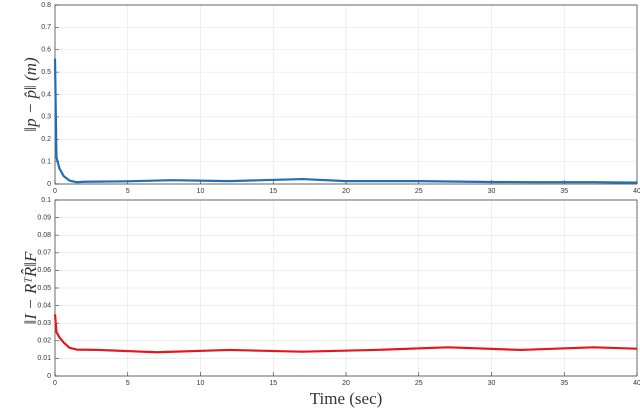 The width and height of the screenshot is (640, 410). Describe the element at coordinates (44, 341) in the screenshot. I see `y-tick-label: 0.02` at that location.